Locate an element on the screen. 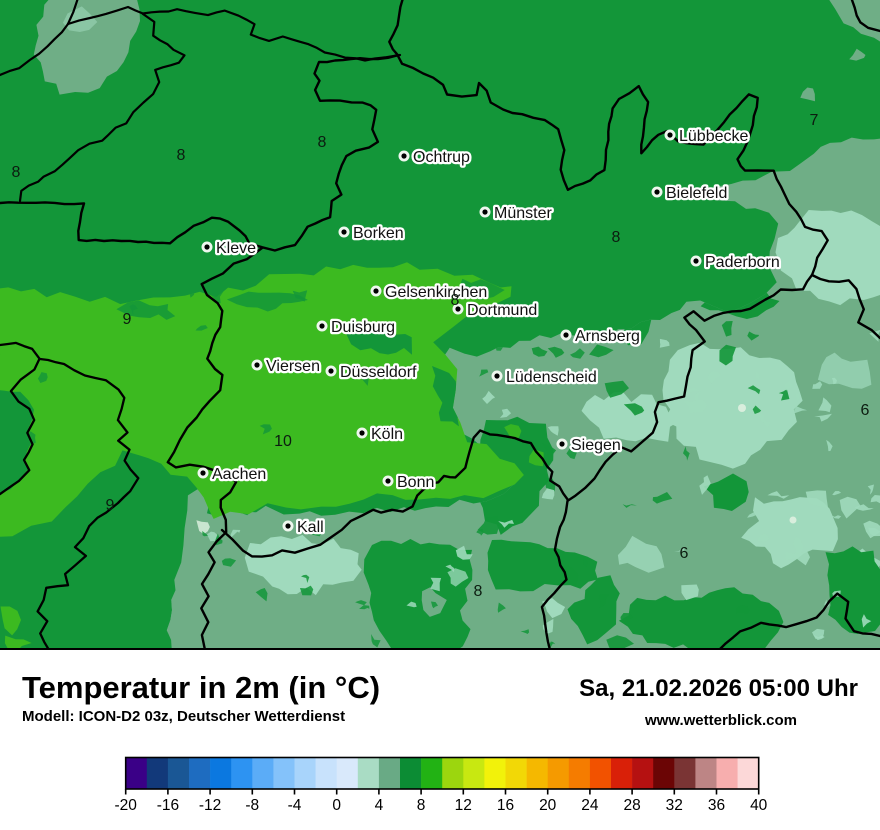 This screenshot has width=880, height=830. svg-text: Bonn is located at coordinates (415, 482).